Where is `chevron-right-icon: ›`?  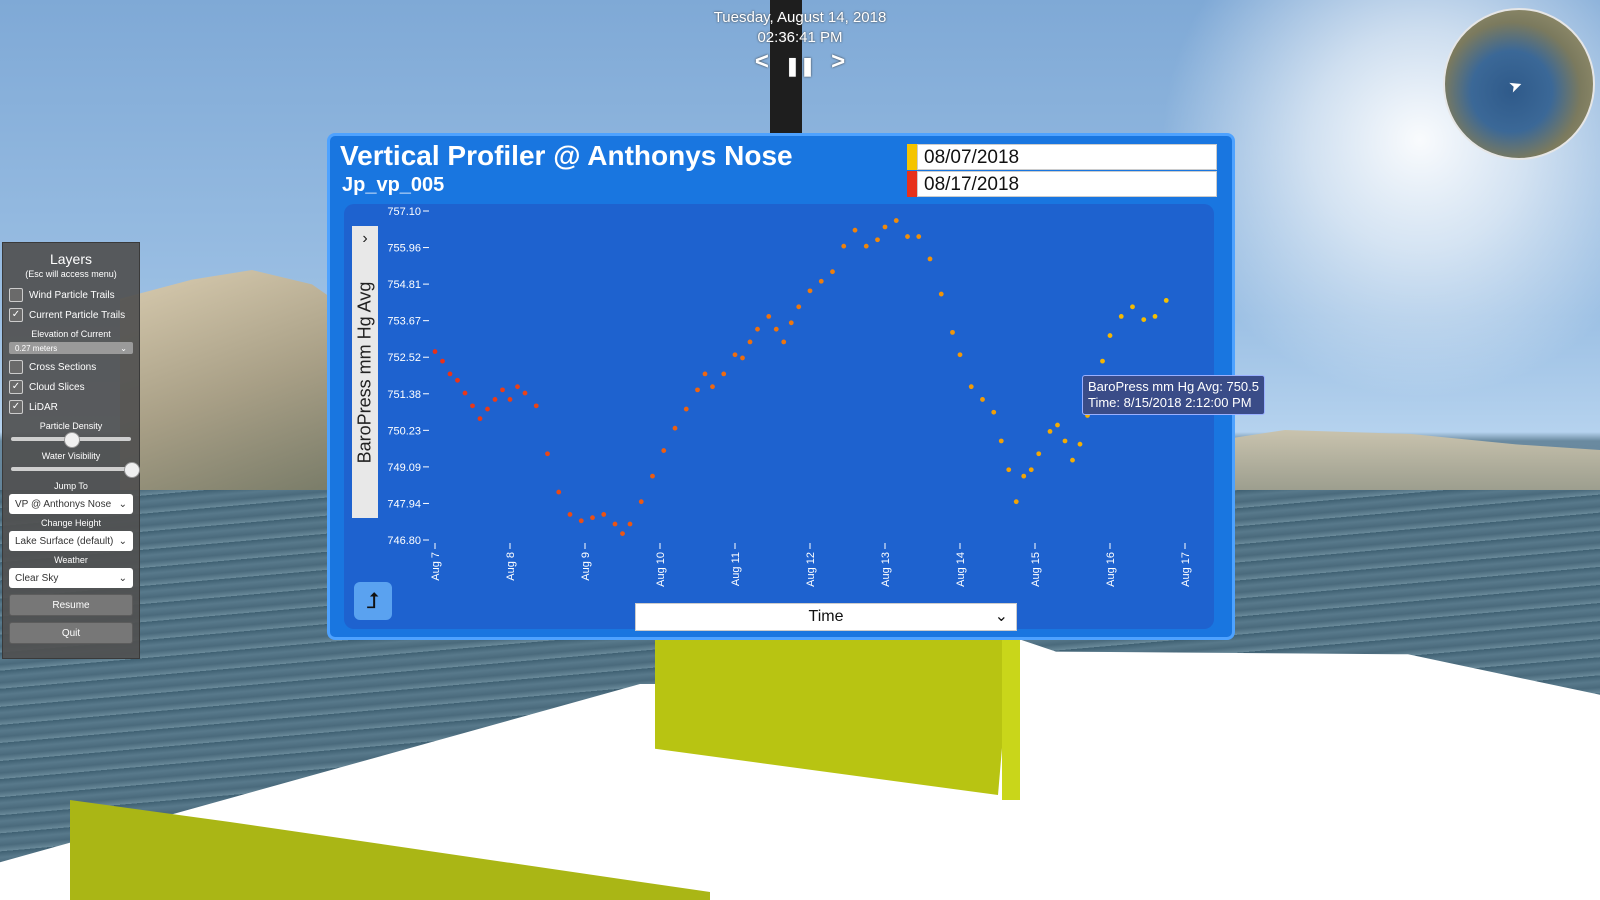 chevron-right-icon: › is located at coordinates (365, 238).